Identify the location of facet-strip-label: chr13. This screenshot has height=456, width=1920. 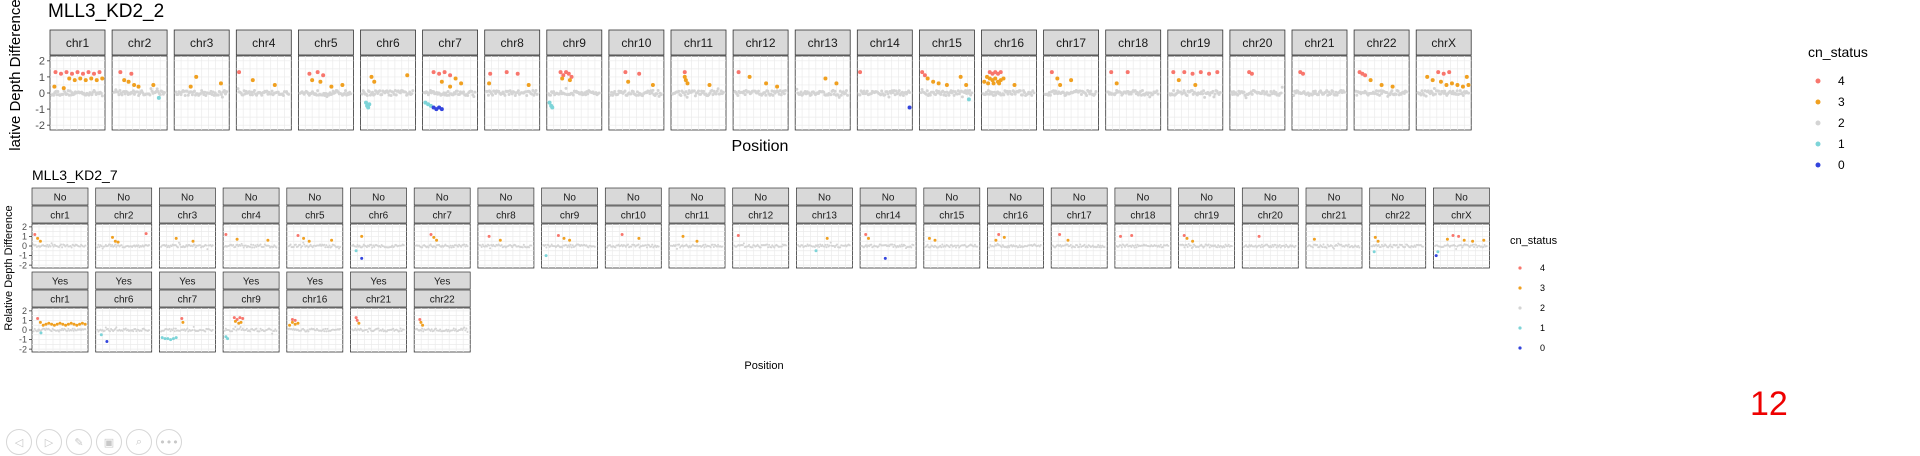
(824, 216).